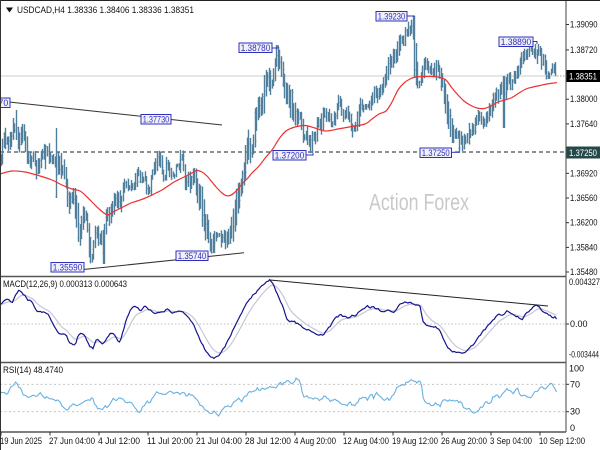 The image size is (600, 450). Describe the element at coordinates (156, 120) in the screenshot. I see `svg-text: 1.37730` at that location.